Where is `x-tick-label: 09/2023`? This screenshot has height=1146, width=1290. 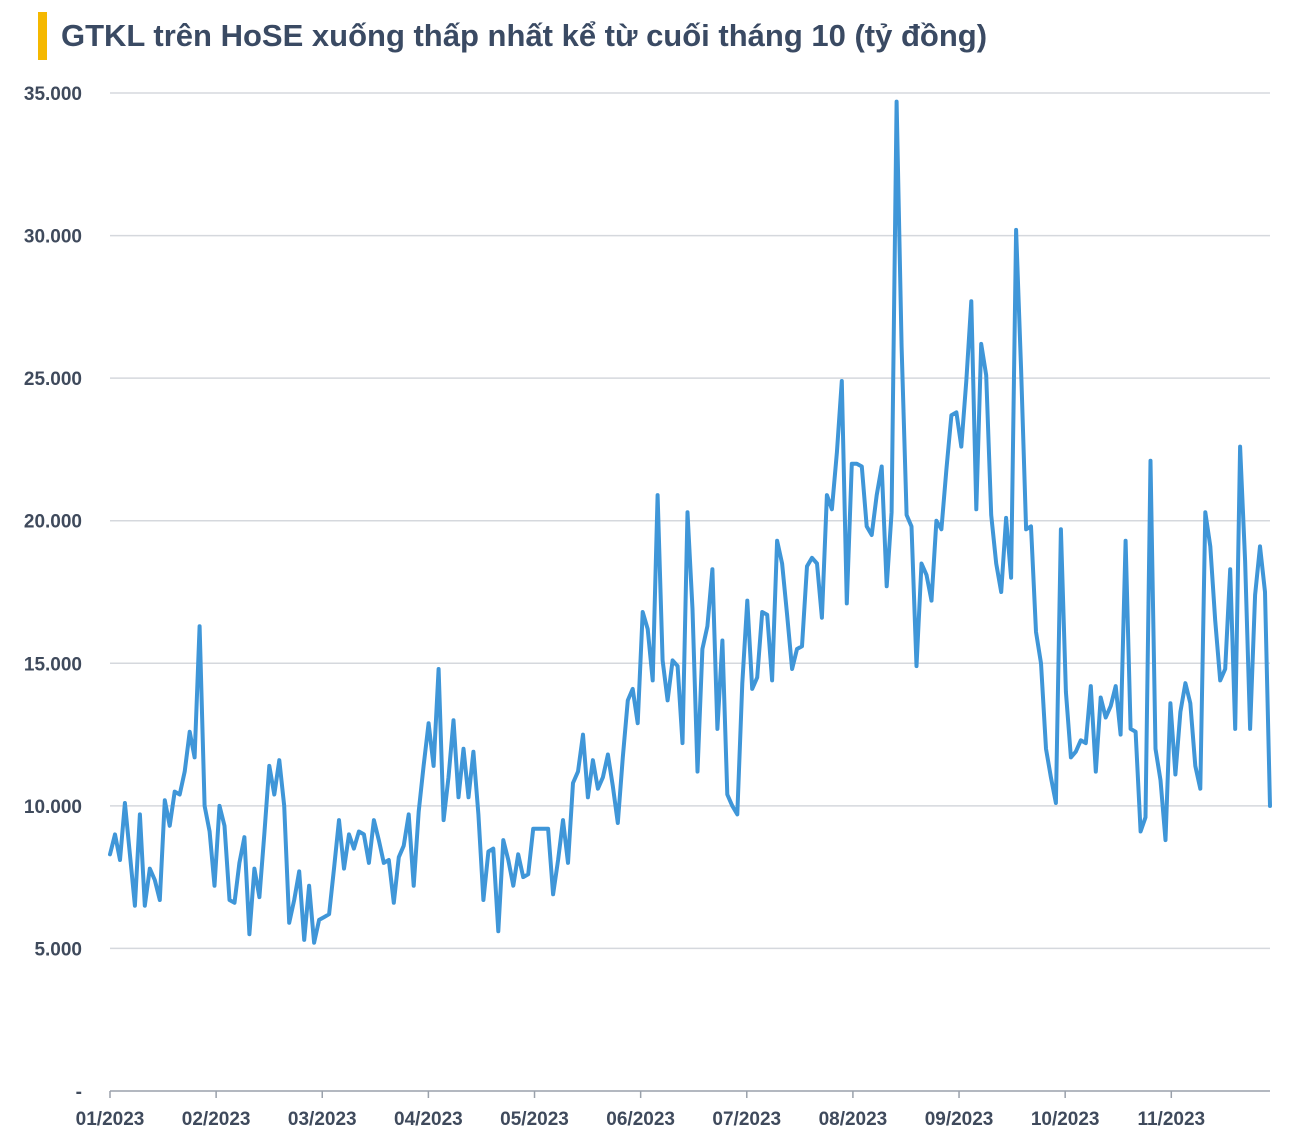
x-tick-label: 09/2023 is located at coordinates (959, 1119).